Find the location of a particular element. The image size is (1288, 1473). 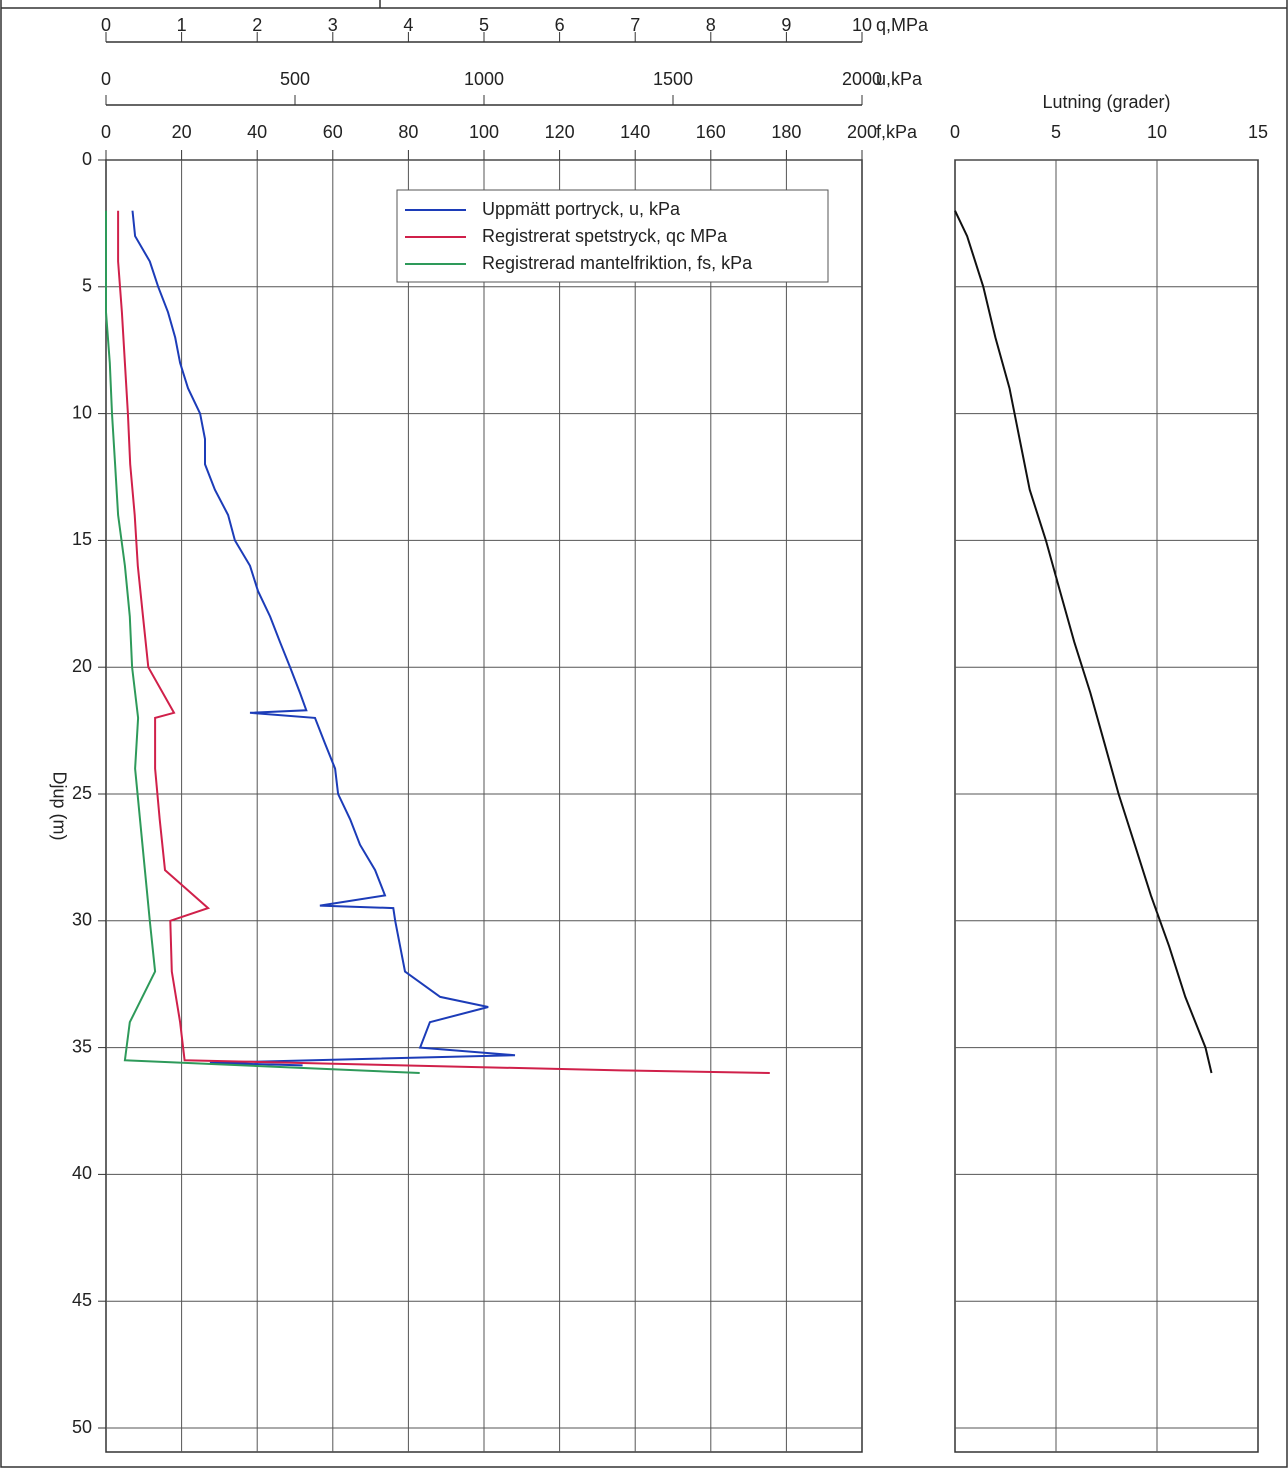

y-tick-label: 20 is located at coordinates (82, 666).